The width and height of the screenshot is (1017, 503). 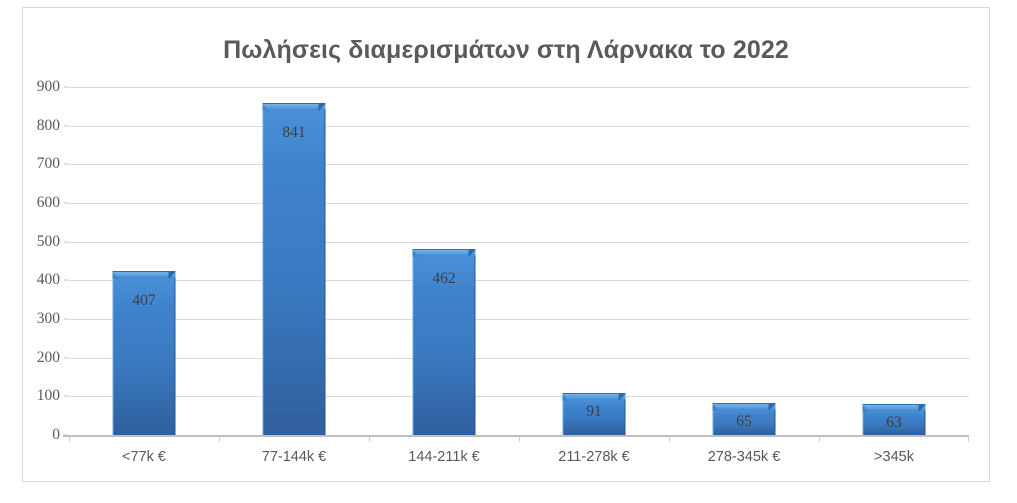 What do you see at coordinates (48, 241) in the screenshot?
I see `y-axis-label-500: 500` at bounding box center [48, 241].